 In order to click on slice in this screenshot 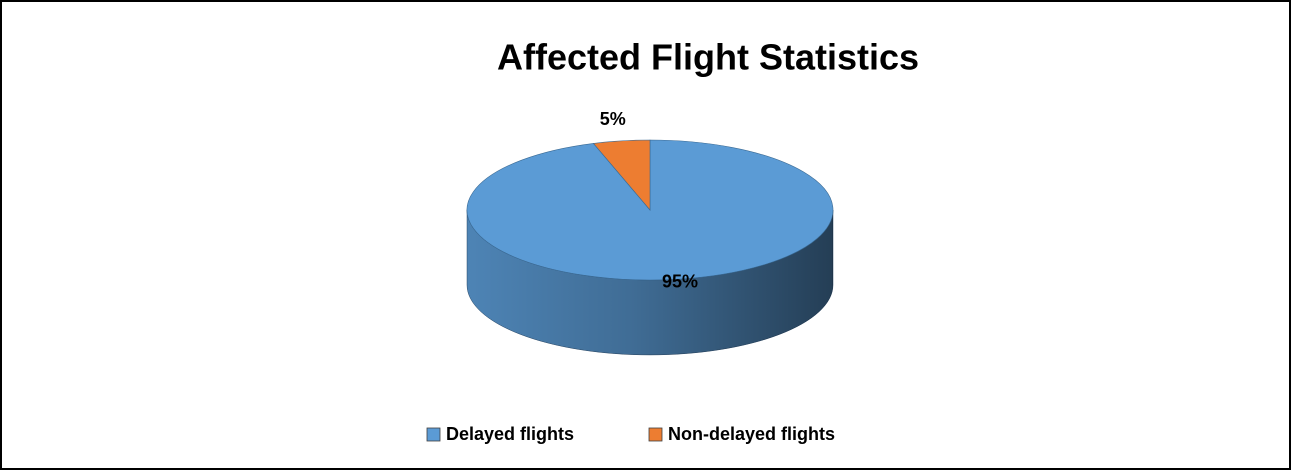, I will do `click(621, 175)`.